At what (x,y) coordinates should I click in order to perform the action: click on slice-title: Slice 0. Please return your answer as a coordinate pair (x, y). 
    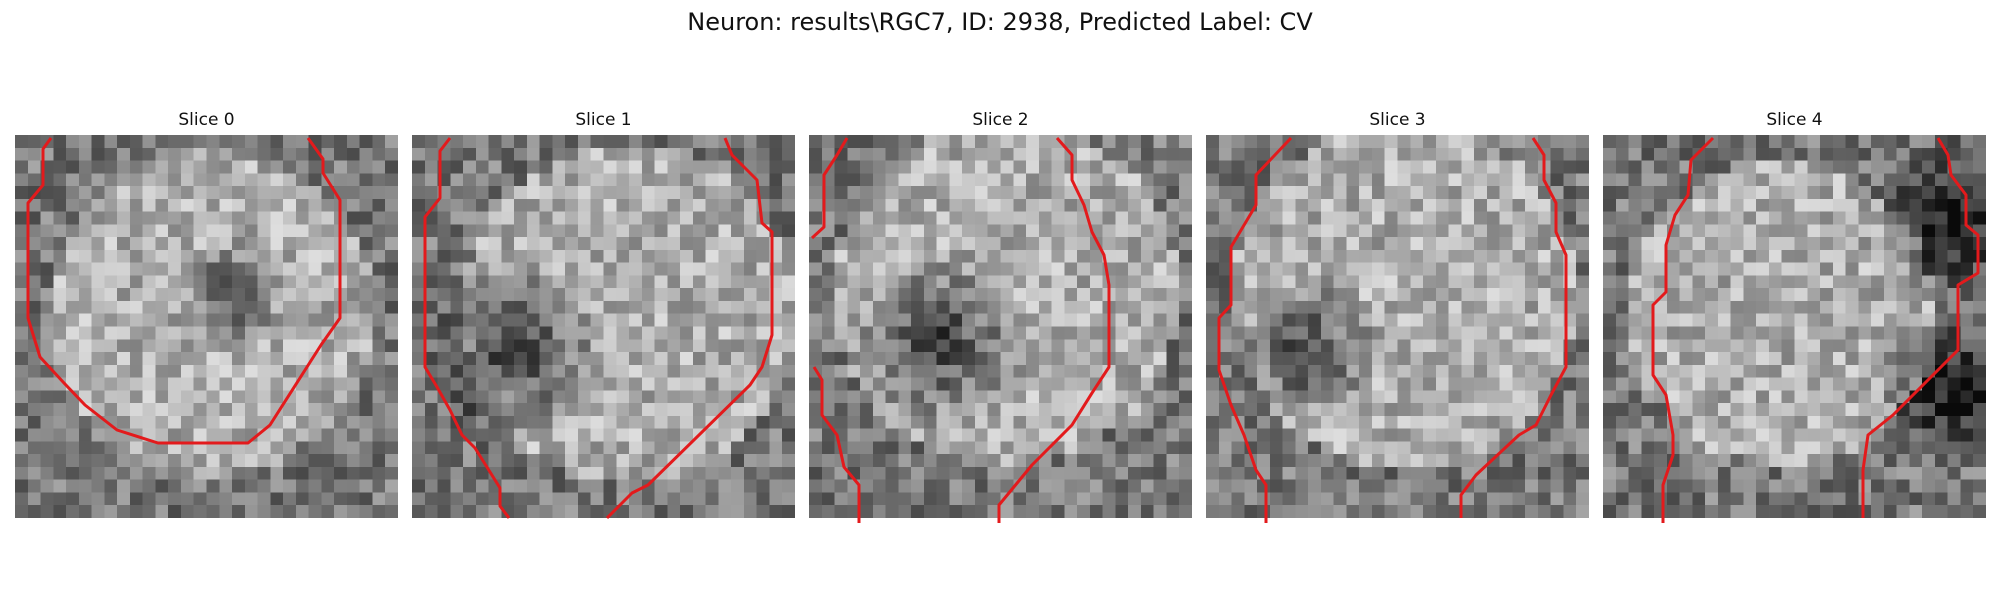
    Looking at the image, I should click on (206, 120).